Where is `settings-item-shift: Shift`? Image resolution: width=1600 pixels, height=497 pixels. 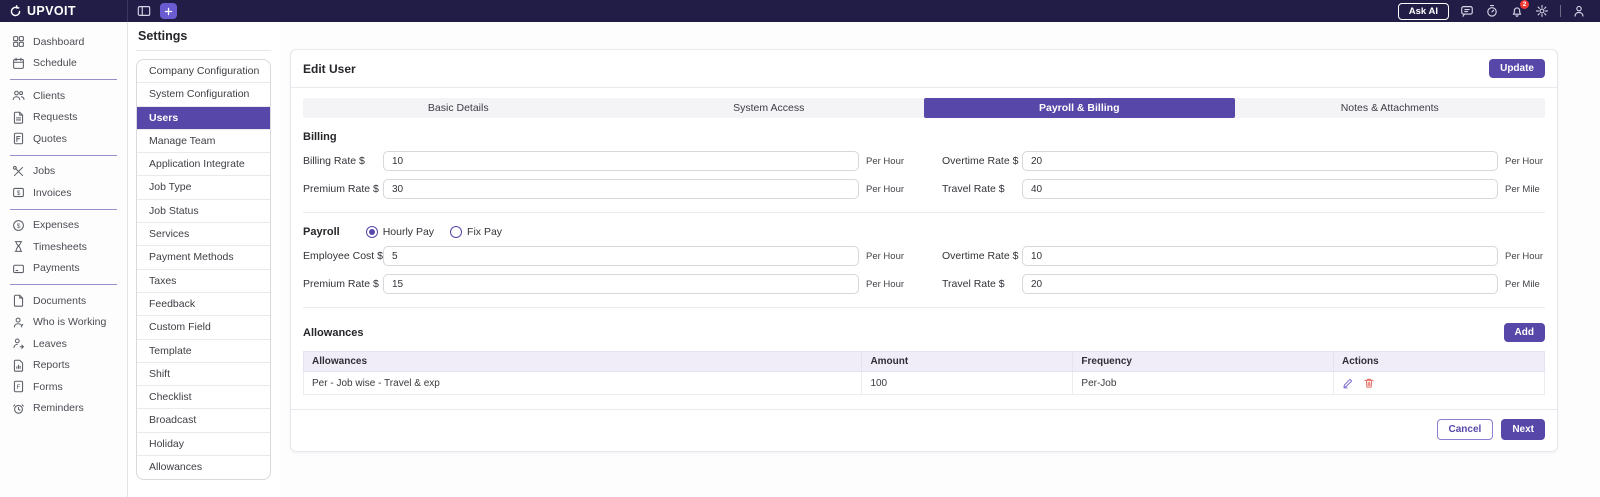
settings-item-shift: Shift is located at coordinates (203, 375).